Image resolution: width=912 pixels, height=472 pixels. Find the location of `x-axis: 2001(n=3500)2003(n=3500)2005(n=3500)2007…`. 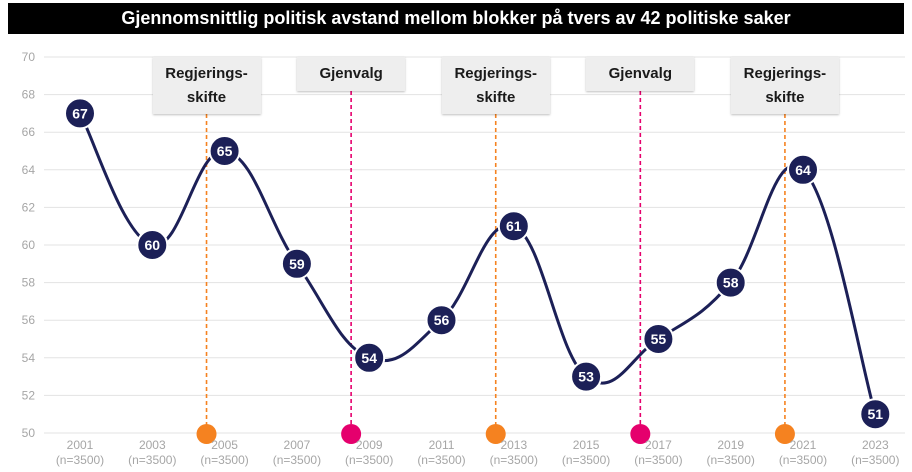

x-axis: 2001(n=3500)2003(n=3500)2005(n=3500)2007… is located at coordinates (478, 452).